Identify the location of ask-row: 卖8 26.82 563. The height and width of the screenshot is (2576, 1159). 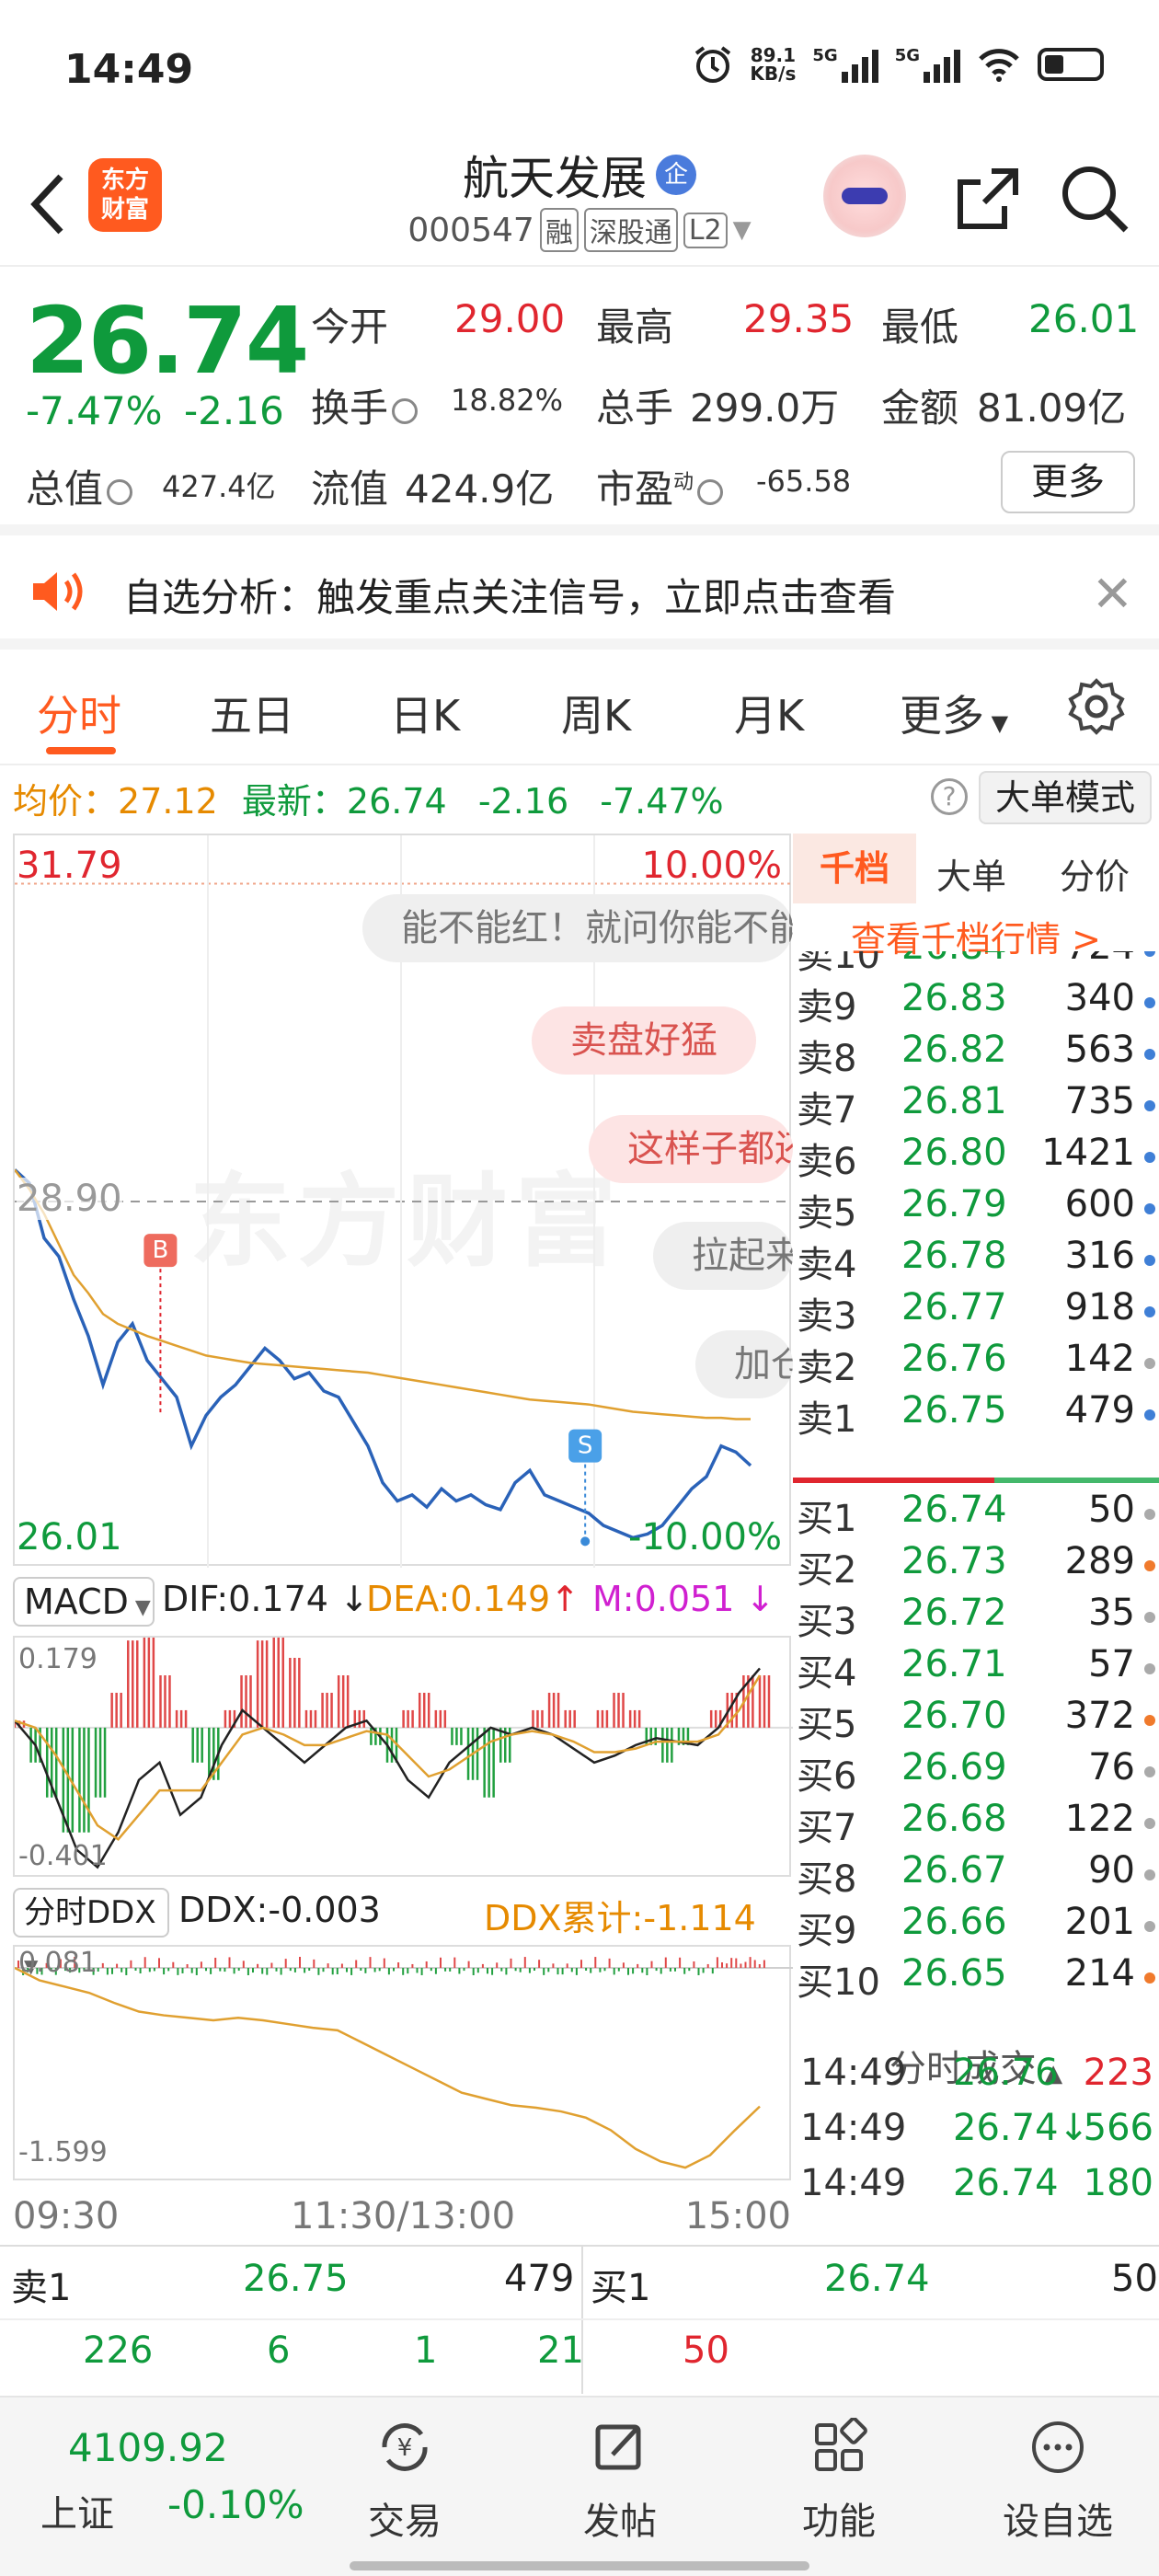
(976, 1054).